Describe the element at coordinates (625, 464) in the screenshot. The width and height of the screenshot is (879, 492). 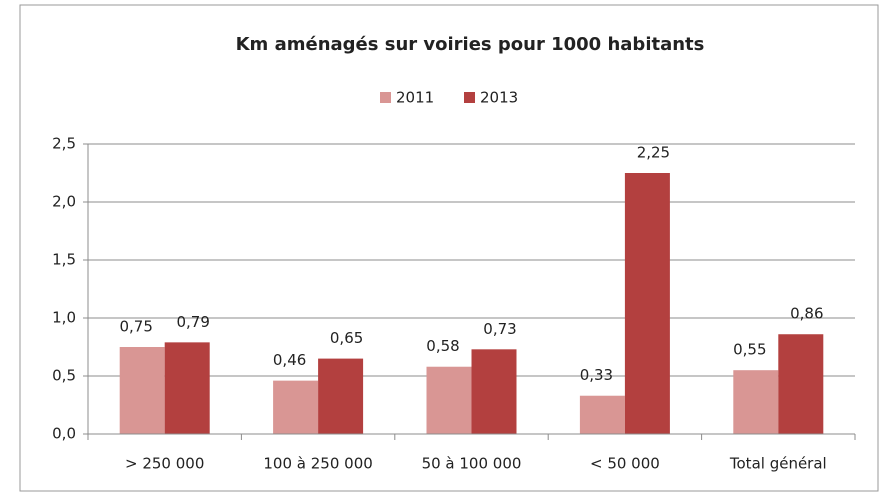
I see `x-tick-label: < 50 000` at that location.